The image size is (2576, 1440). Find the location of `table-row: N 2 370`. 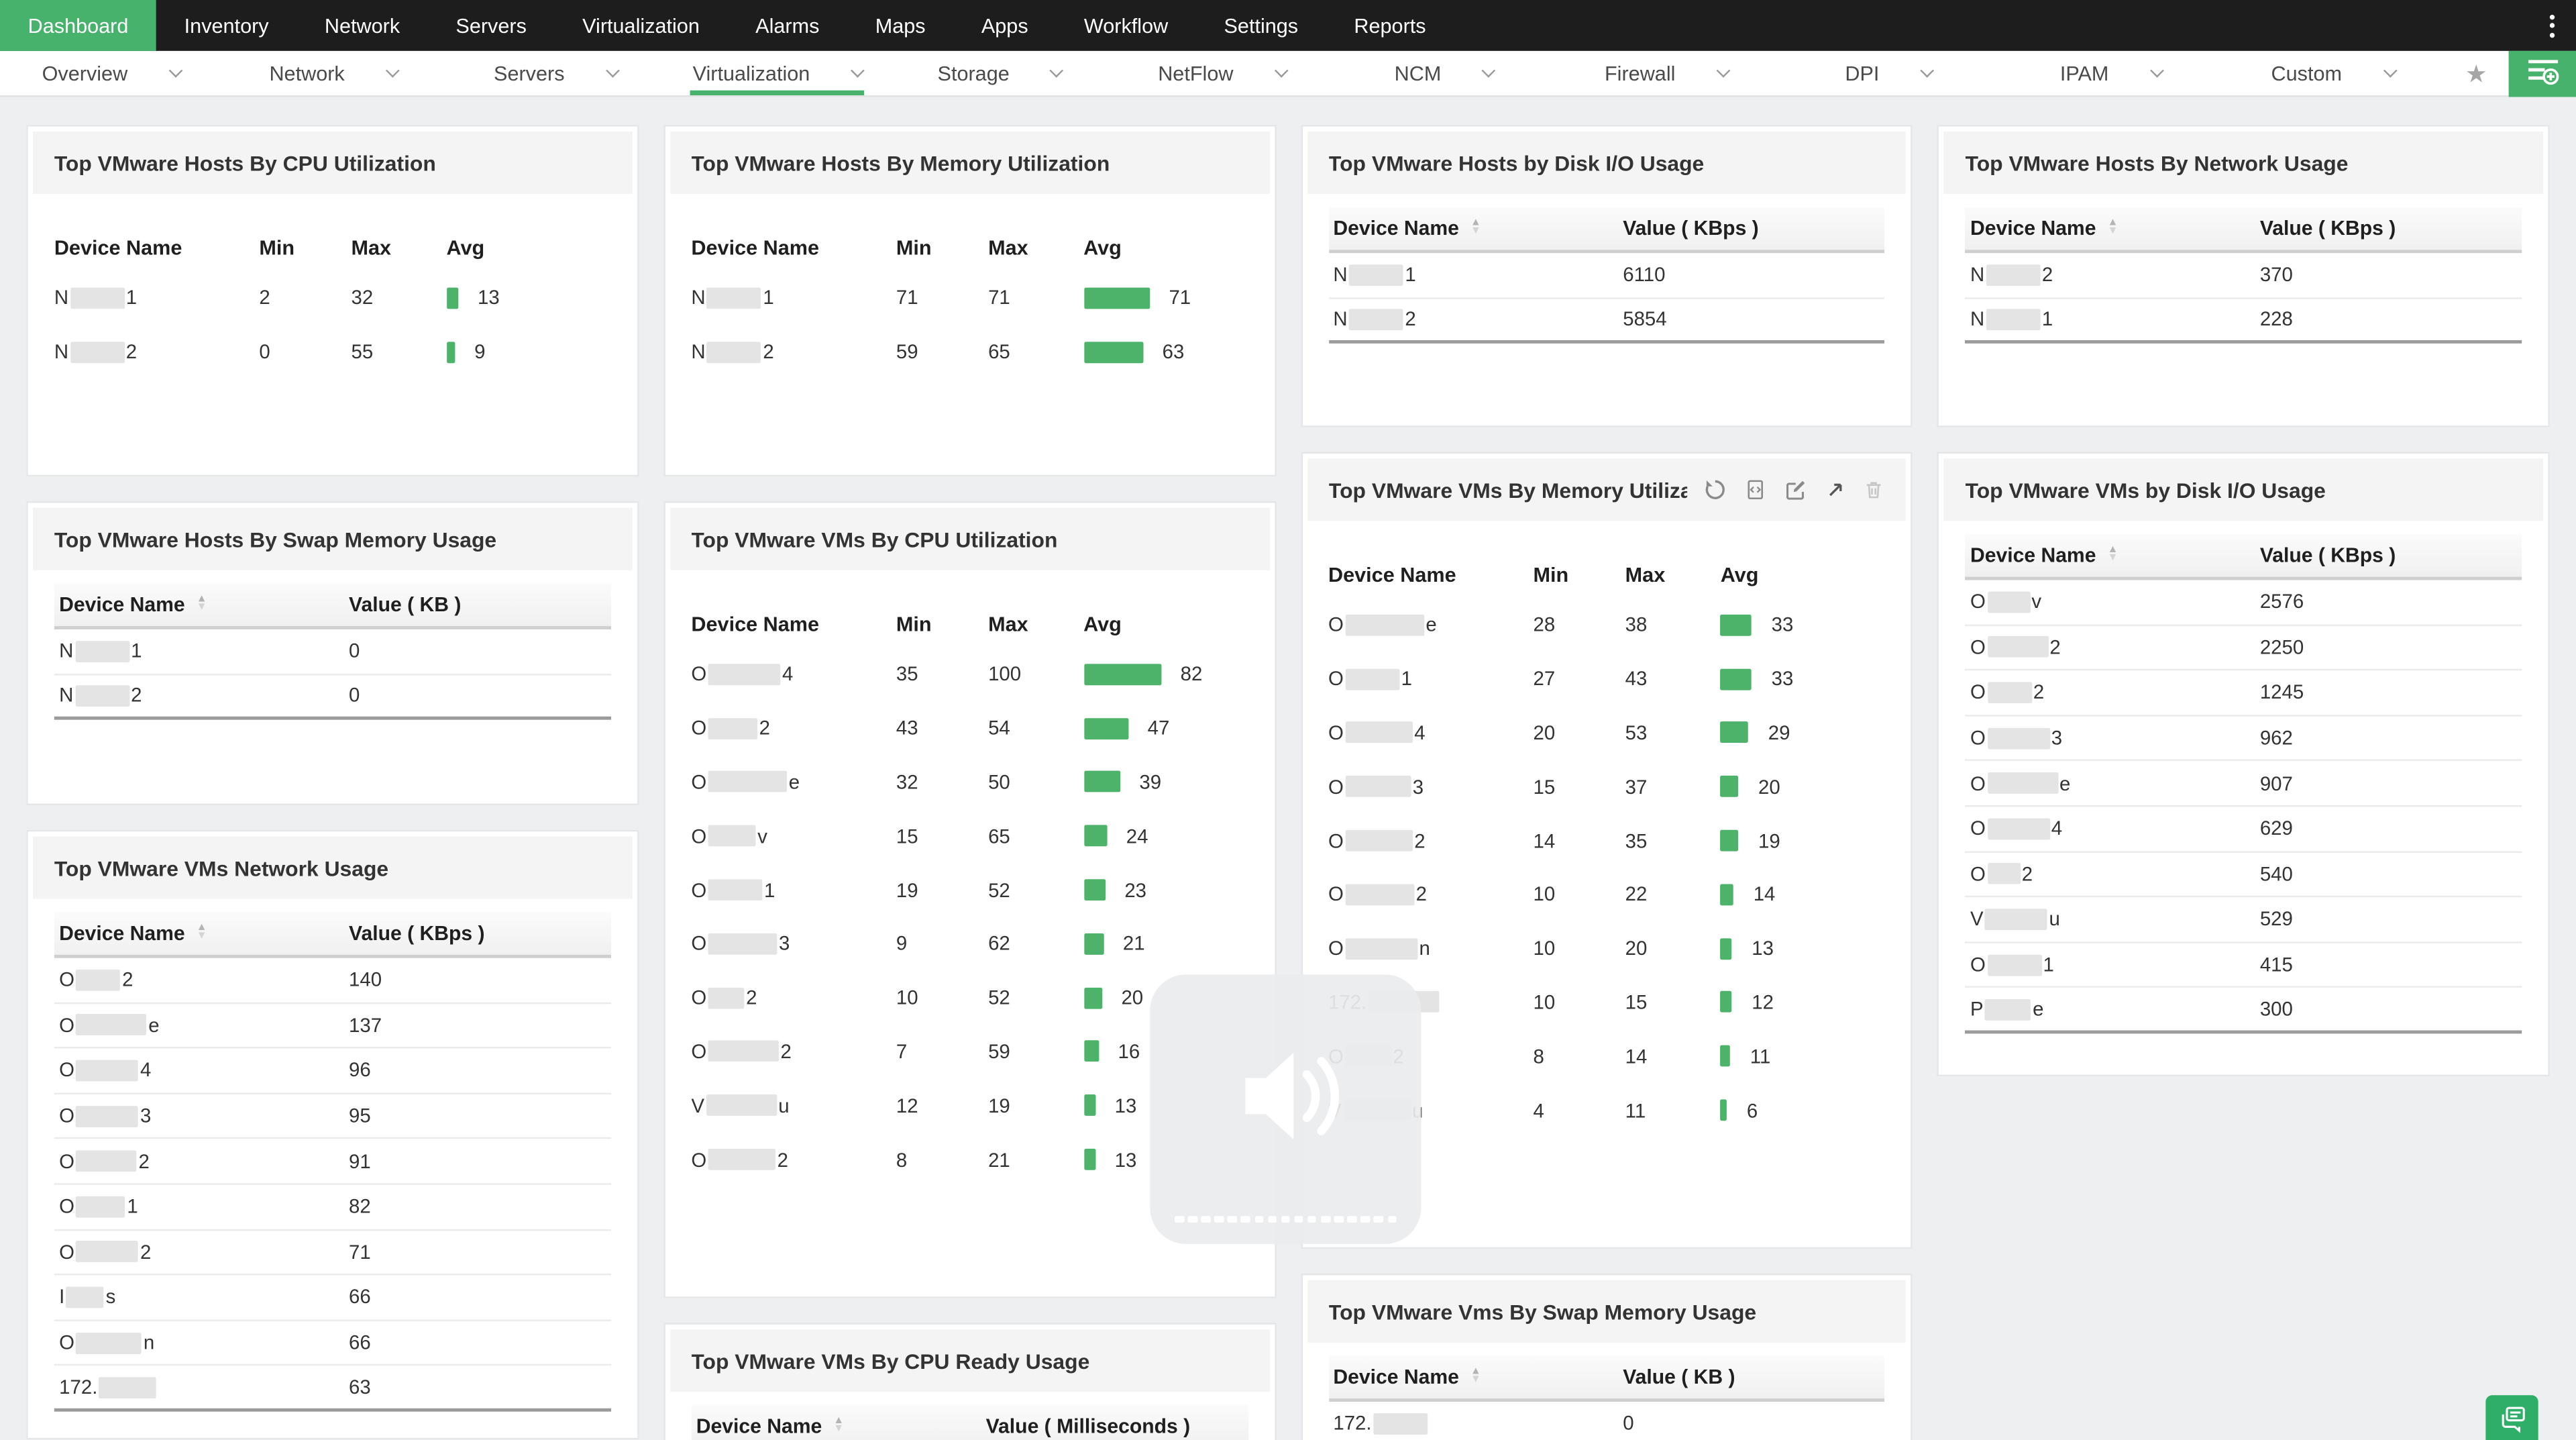

table-row: N 2 370 is located at coordinates (2243, 276).